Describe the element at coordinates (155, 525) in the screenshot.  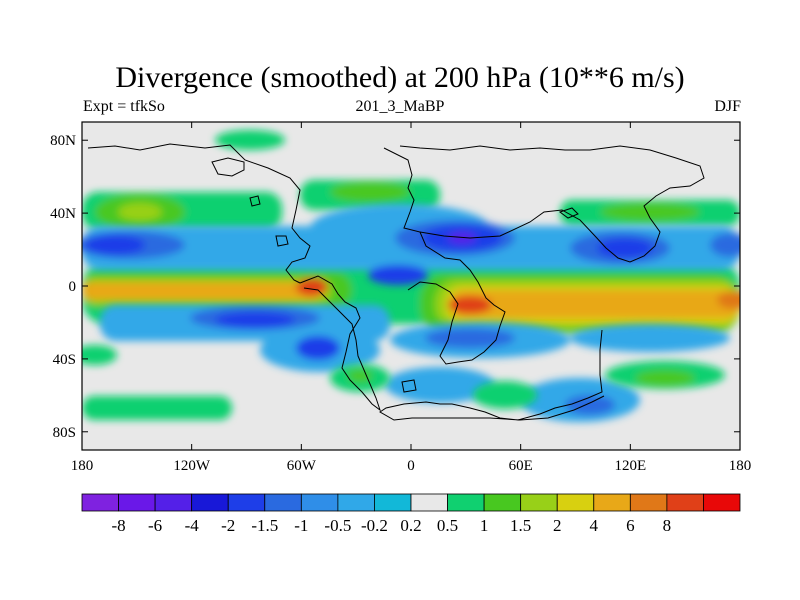
I see `colorbar-label: -6` at that location.